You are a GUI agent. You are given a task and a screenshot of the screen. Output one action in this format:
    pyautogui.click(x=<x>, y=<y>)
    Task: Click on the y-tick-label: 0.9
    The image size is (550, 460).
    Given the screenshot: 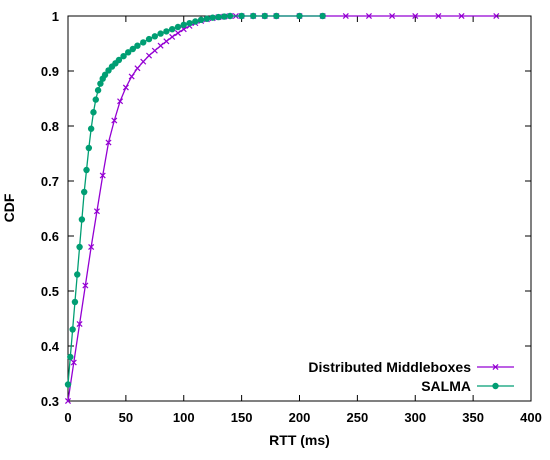 What is the action you would take?
    pyautogui.click(x=50, y=71)
    